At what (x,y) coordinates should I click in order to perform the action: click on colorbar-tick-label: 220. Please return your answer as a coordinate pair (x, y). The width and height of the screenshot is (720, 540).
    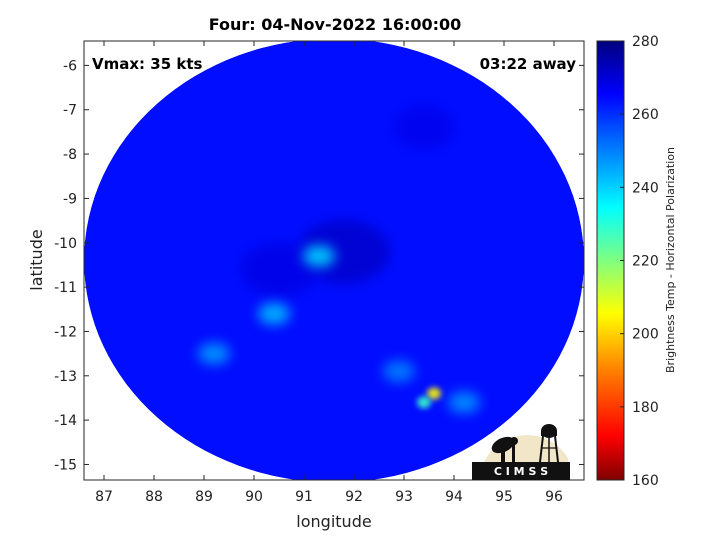
    Looking at the image, I should click on (645, 262).